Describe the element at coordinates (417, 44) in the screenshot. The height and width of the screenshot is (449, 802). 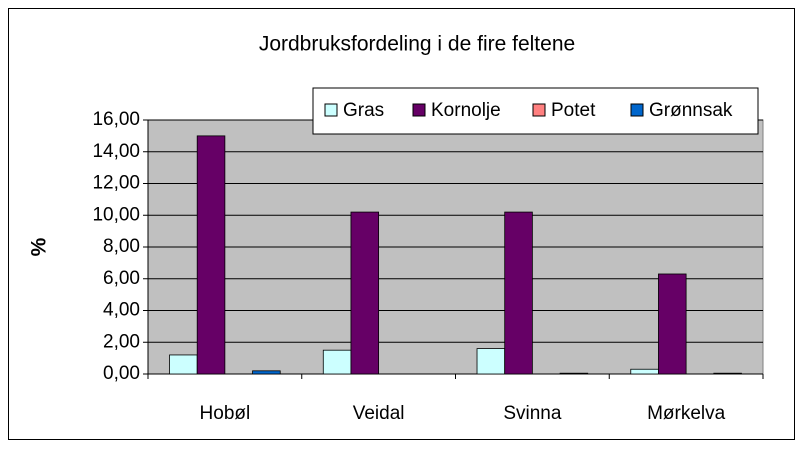
I see `chart-title: Jordbruksfordeling i de fire feltene` at that location.